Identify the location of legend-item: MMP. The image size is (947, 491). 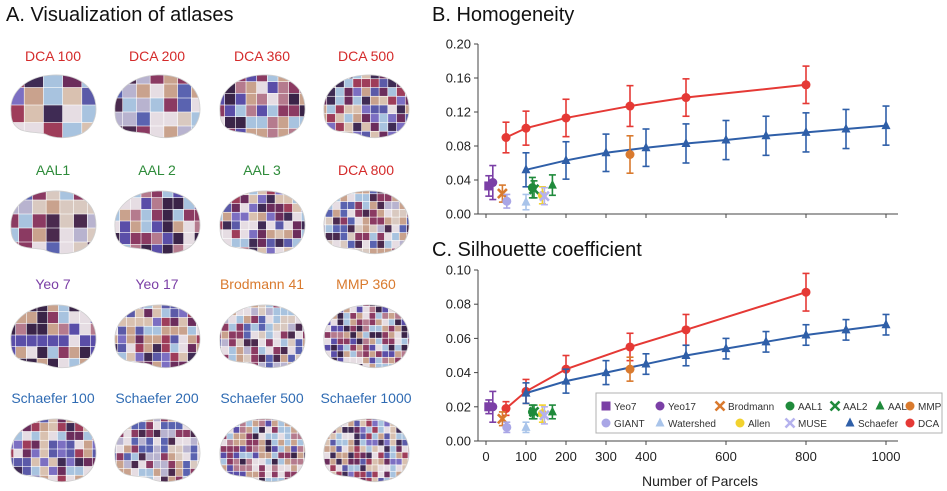
(923, 407).